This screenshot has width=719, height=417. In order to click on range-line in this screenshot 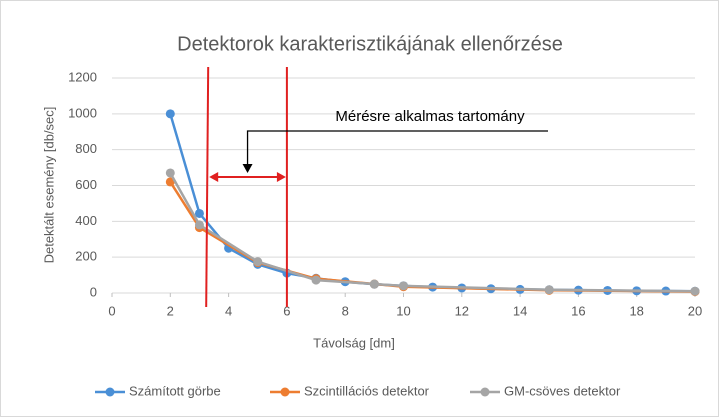, I will do `click(207, 187)`.